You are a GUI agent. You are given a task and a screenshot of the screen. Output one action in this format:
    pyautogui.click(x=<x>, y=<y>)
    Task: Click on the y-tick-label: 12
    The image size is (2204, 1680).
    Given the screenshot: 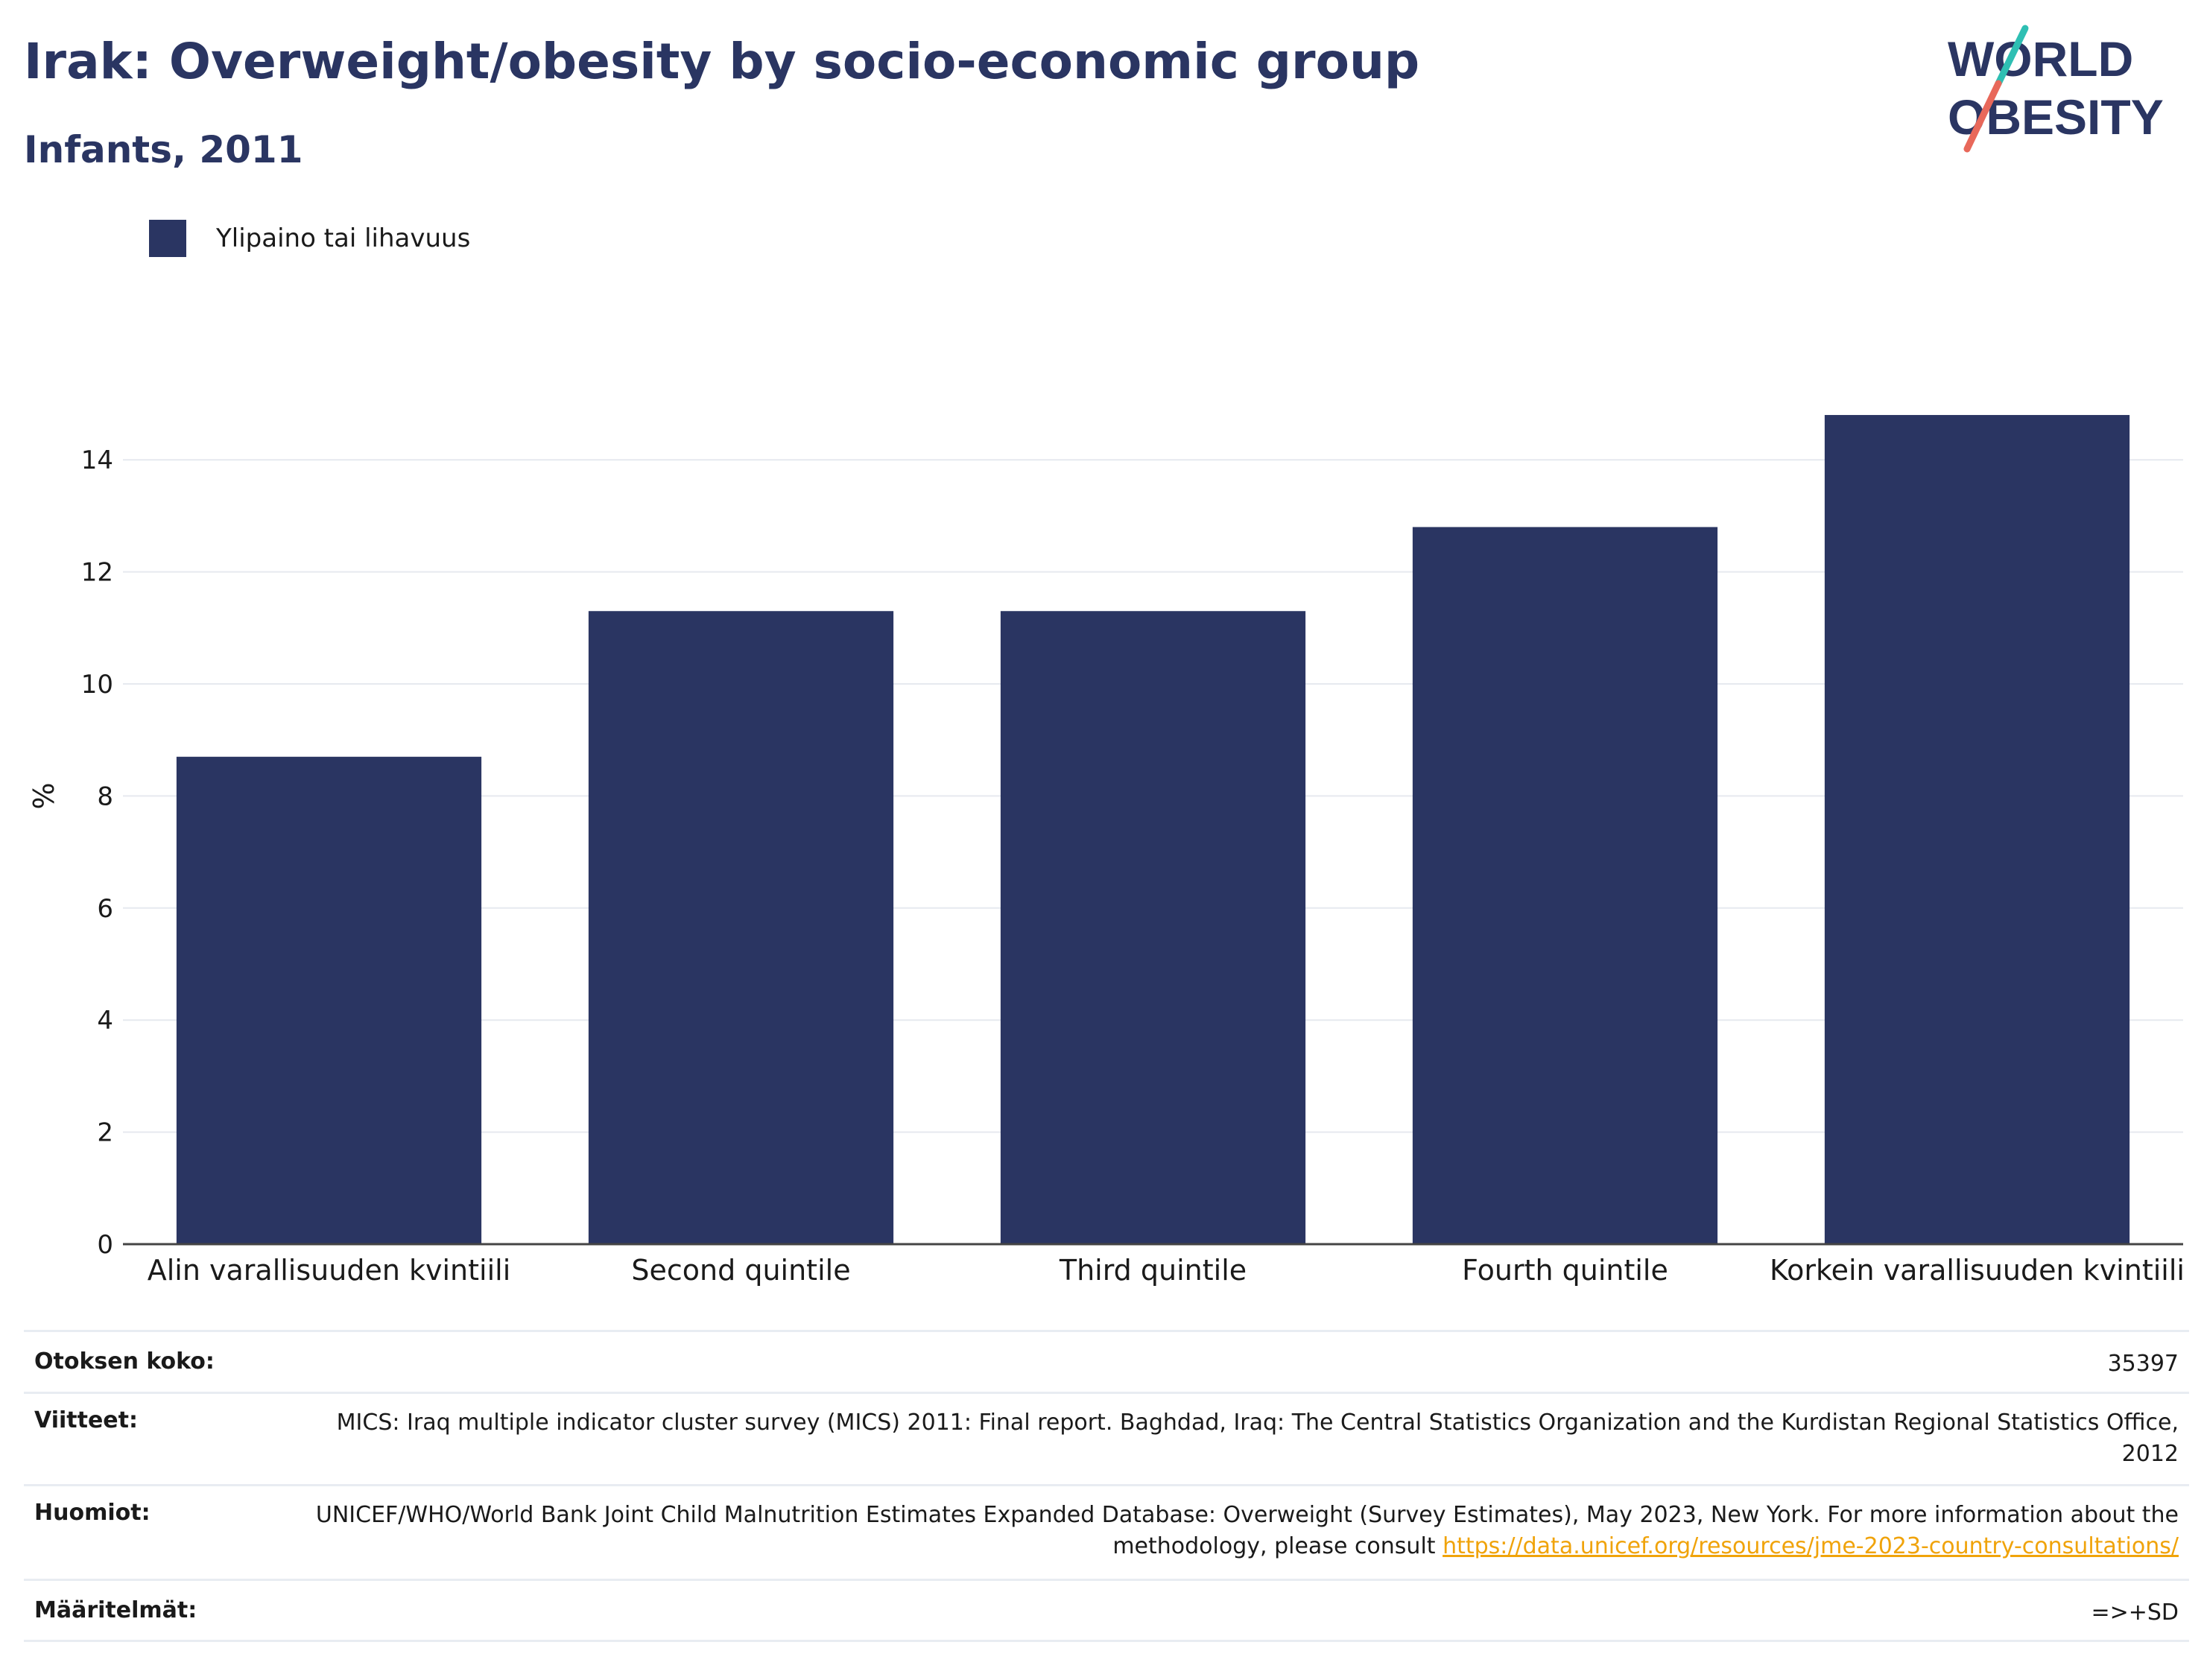 What is the action you would take?
    pyautogui.click(x=97, y=573)
    